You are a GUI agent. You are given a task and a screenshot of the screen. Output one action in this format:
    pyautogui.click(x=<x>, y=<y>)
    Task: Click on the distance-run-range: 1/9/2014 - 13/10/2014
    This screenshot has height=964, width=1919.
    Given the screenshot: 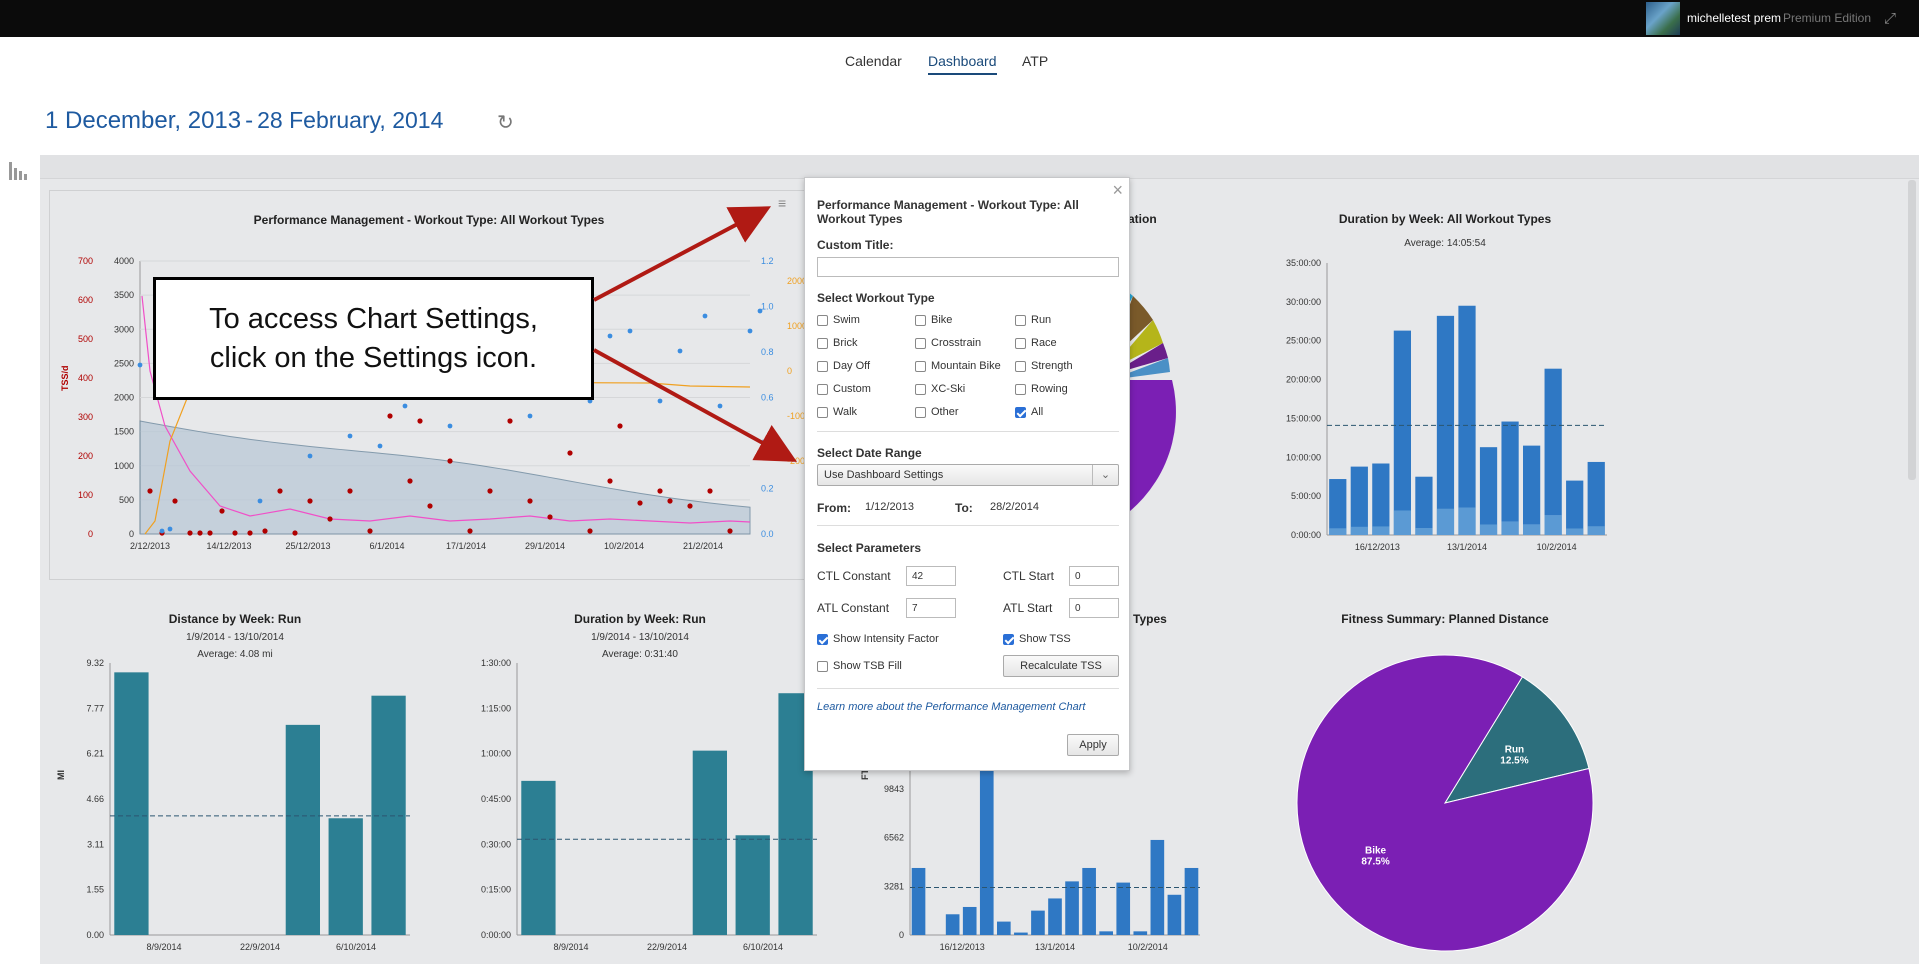 What is the action you would take?
    pyautogui.click(x=235, y=637)
    